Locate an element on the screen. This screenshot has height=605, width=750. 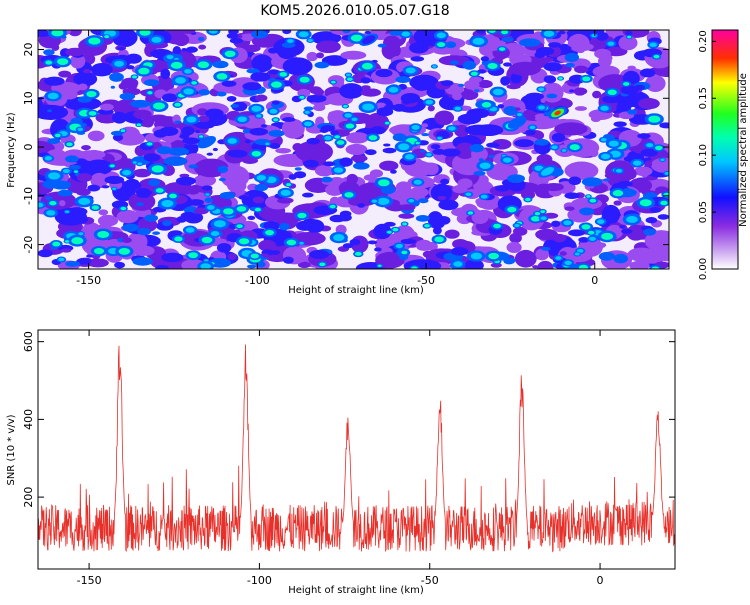
chart-title: KOM5.2026.010.05.07.G18 is located at coordinates (354, 11).